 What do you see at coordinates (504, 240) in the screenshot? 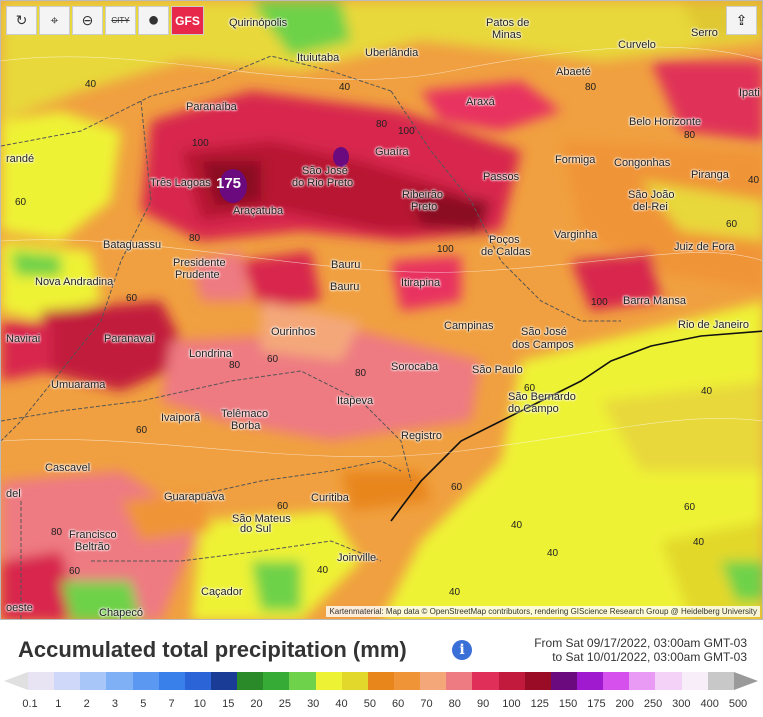
I see `city-label: Poços` at bounding box center [504, 240].